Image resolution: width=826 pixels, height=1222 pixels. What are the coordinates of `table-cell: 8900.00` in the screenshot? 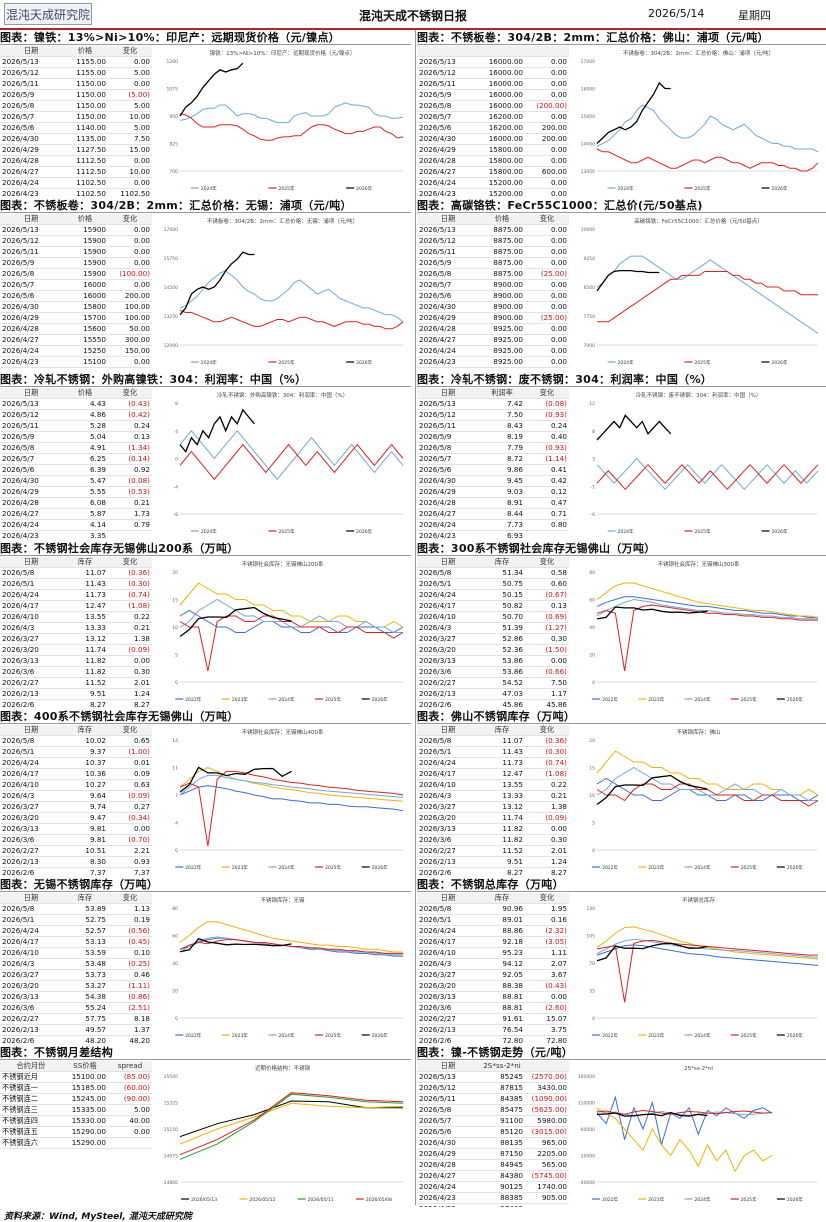 It's located at (502, 285).